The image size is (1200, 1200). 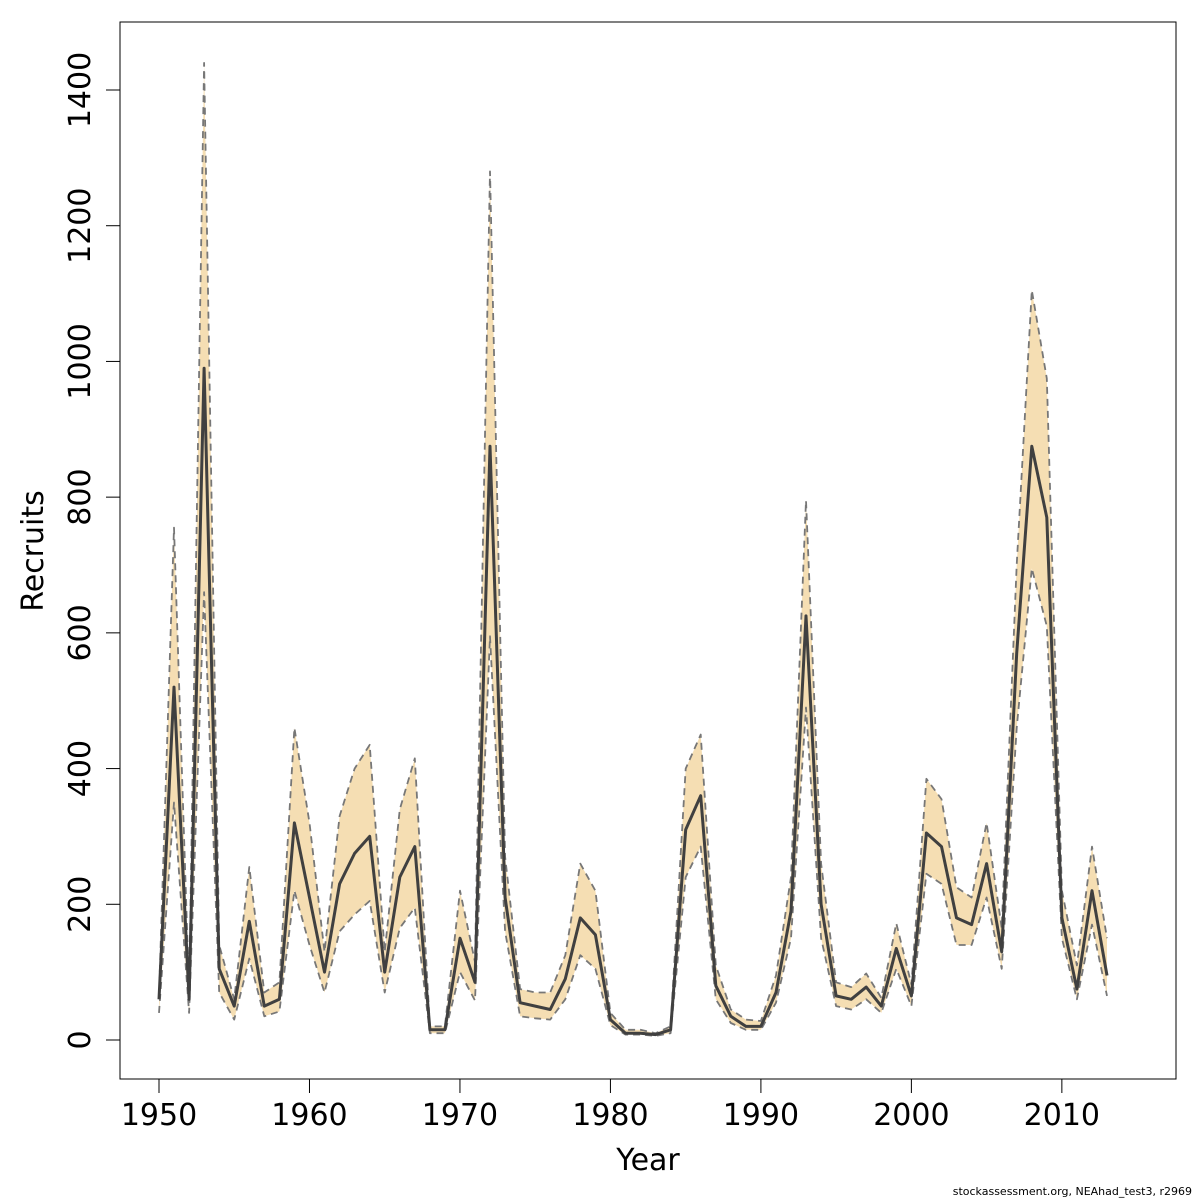 I want to click on x-tick-label: 1990, so click(x=761, y=1115).